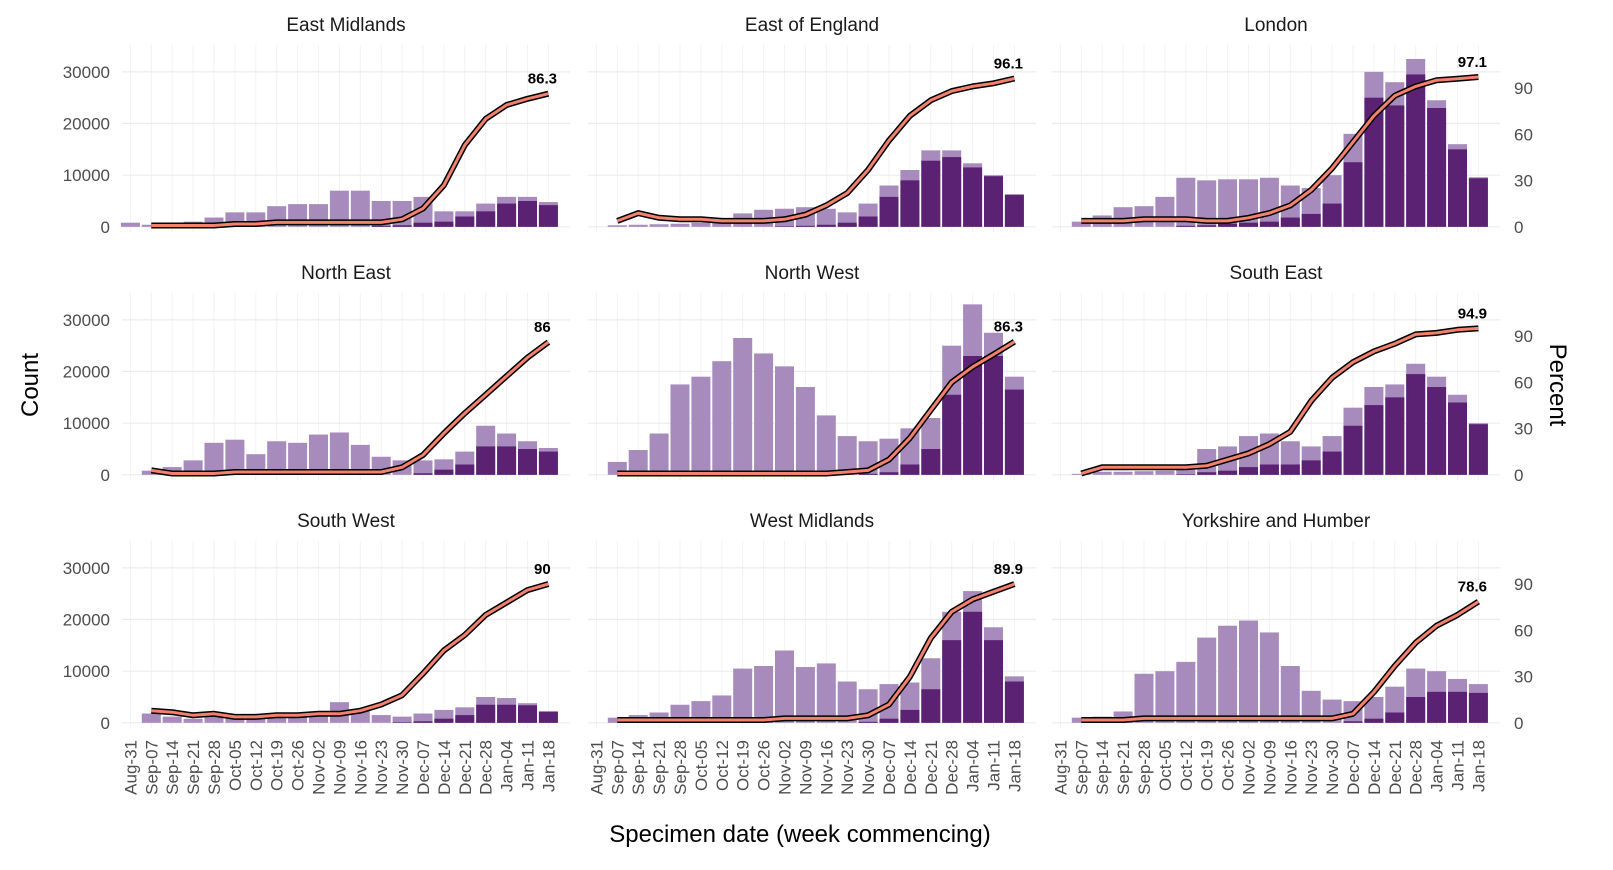 The width and height of the screenshot is (1613, 870). Describe the element at coordinates (812, 371) in the screenshot. I see `panel: North West 86.3` at that location.